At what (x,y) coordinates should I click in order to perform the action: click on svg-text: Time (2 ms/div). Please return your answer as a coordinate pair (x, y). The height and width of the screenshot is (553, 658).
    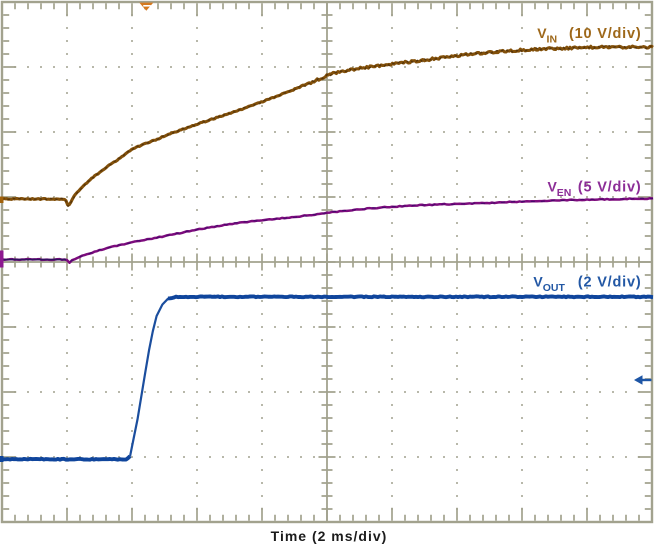
    Looking at the image, I should click on (329, 536).